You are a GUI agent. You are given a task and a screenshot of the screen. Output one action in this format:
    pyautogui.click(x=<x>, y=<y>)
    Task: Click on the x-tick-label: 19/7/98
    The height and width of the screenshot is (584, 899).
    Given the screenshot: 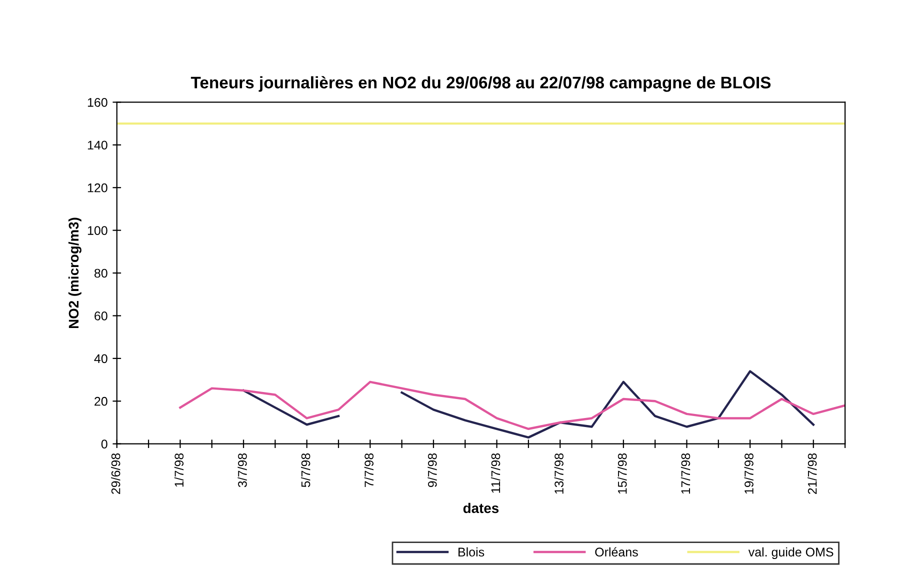 What is the action you would take?
    pyautogui.click(x=749, y=473)
    